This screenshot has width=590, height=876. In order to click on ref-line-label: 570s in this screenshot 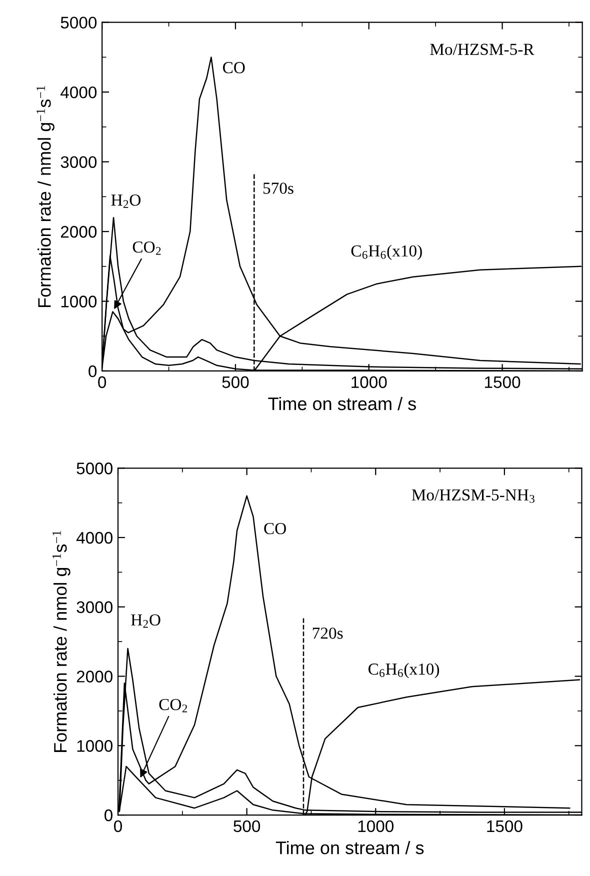, I will do `click(278, 188)`.